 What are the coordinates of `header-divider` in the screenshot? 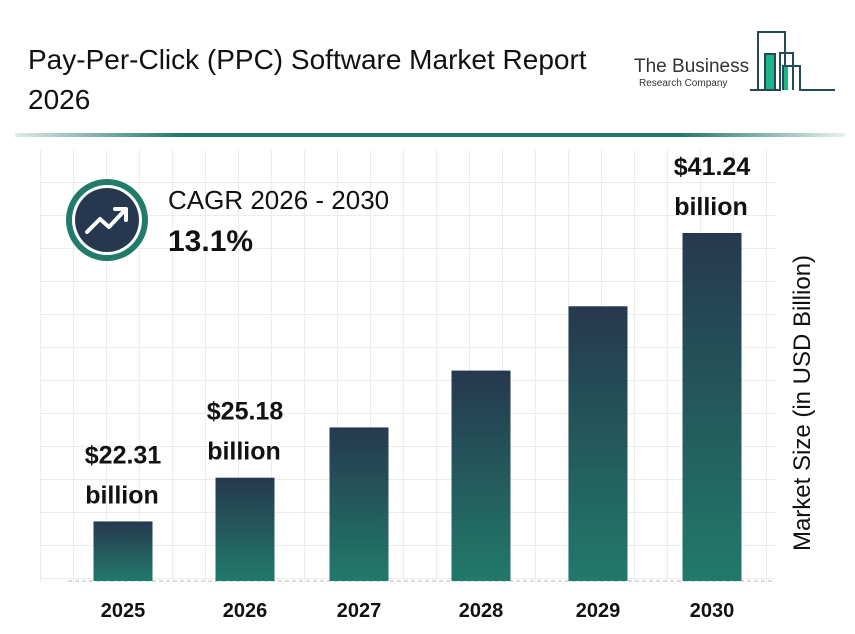 It's located at (430, 135).